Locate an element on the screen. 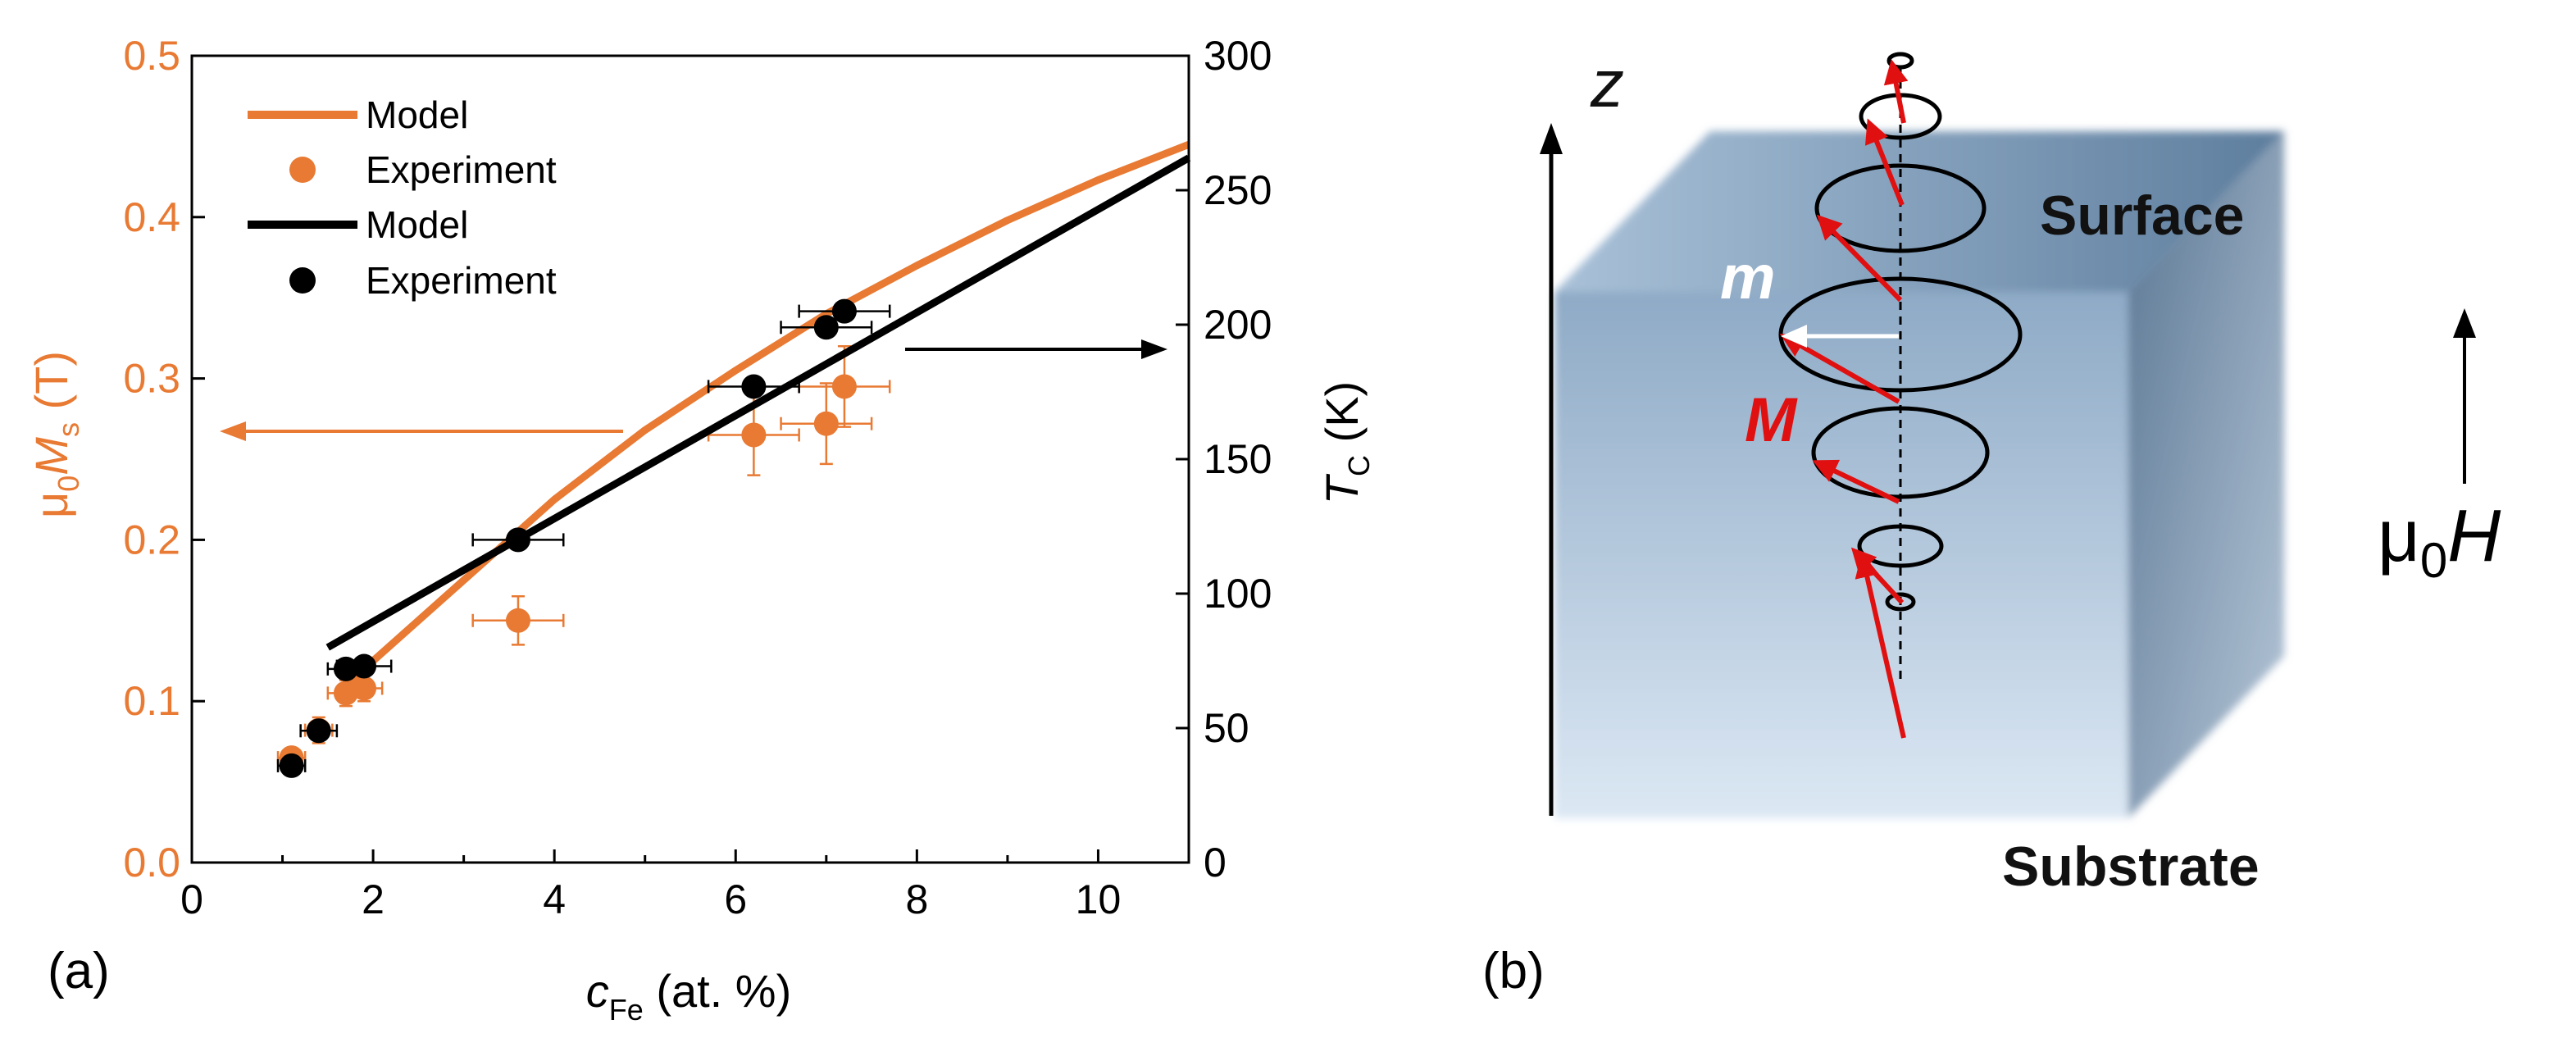  x-tick-label: 2 is located at coordinates (374, 899).